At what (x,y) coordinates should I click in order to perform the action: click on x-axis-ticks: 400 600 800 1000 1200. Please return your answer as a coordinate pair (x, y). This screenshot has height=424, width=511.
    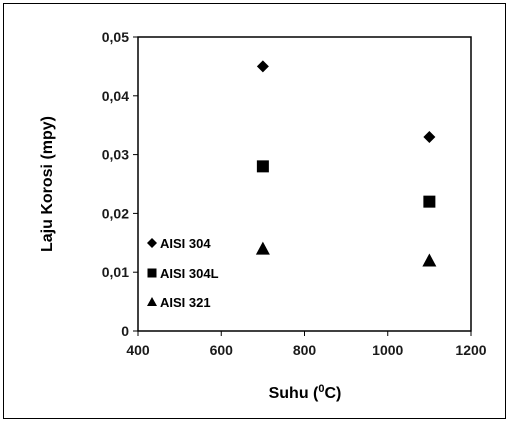
    Looking at the image, I should click on (306, 344).